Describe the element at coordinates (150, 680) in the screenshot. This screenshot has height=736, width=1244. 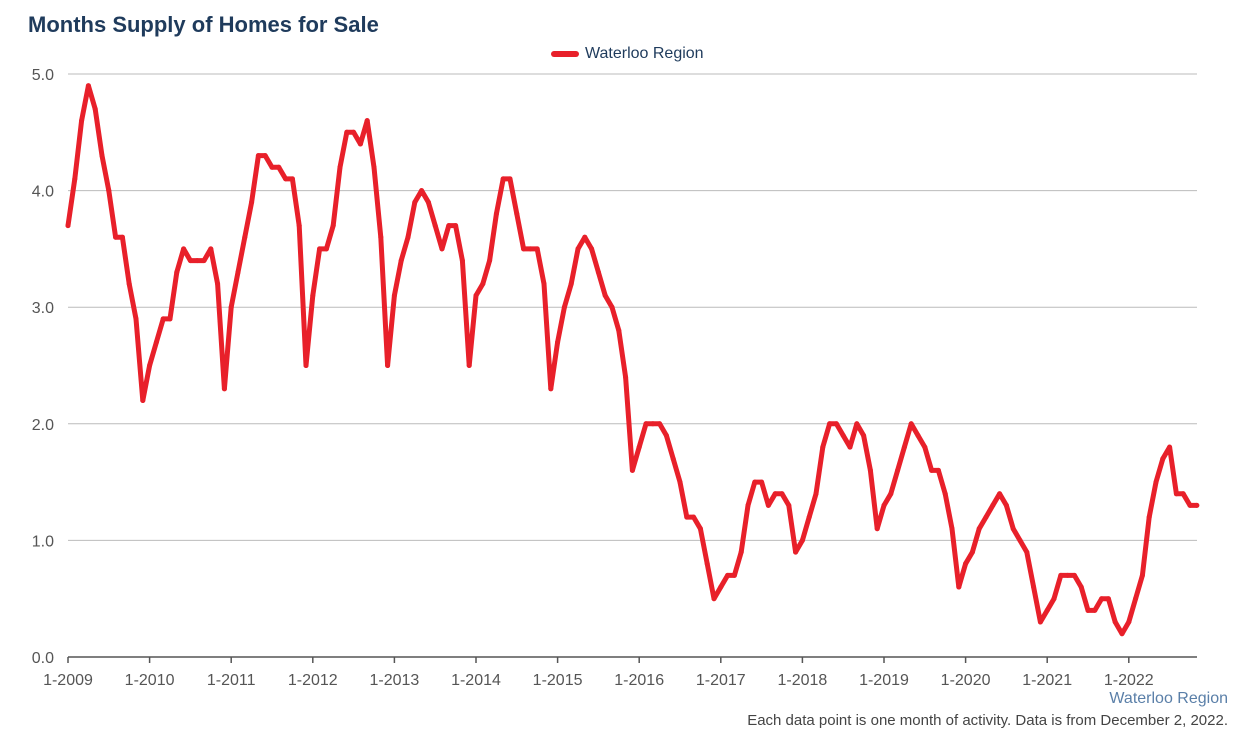
I see `x-tick-label: 1-2010` at that location.